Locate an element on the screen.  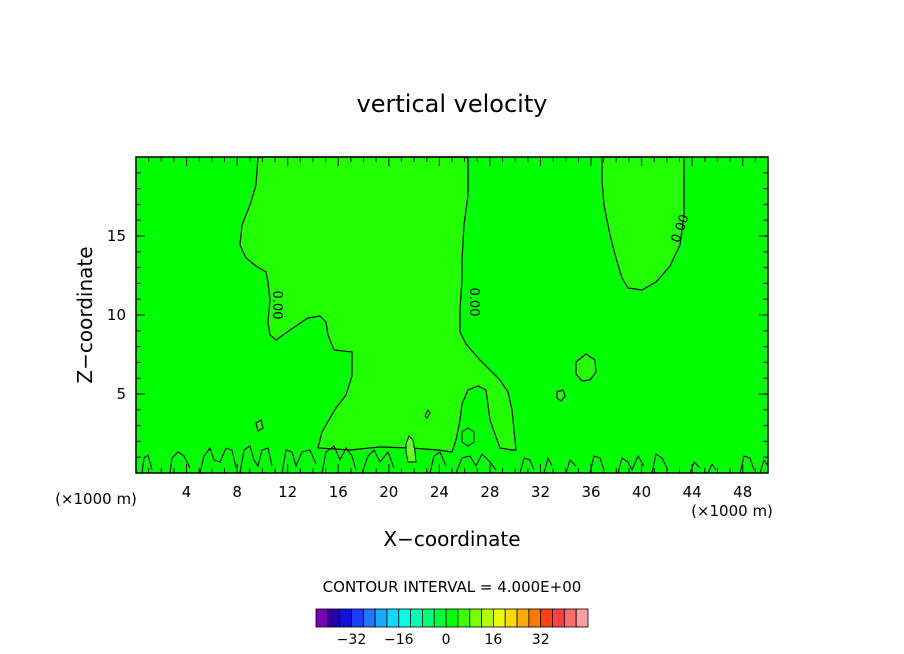
x-tick-label: 44 is located at coordinates (692, 492).